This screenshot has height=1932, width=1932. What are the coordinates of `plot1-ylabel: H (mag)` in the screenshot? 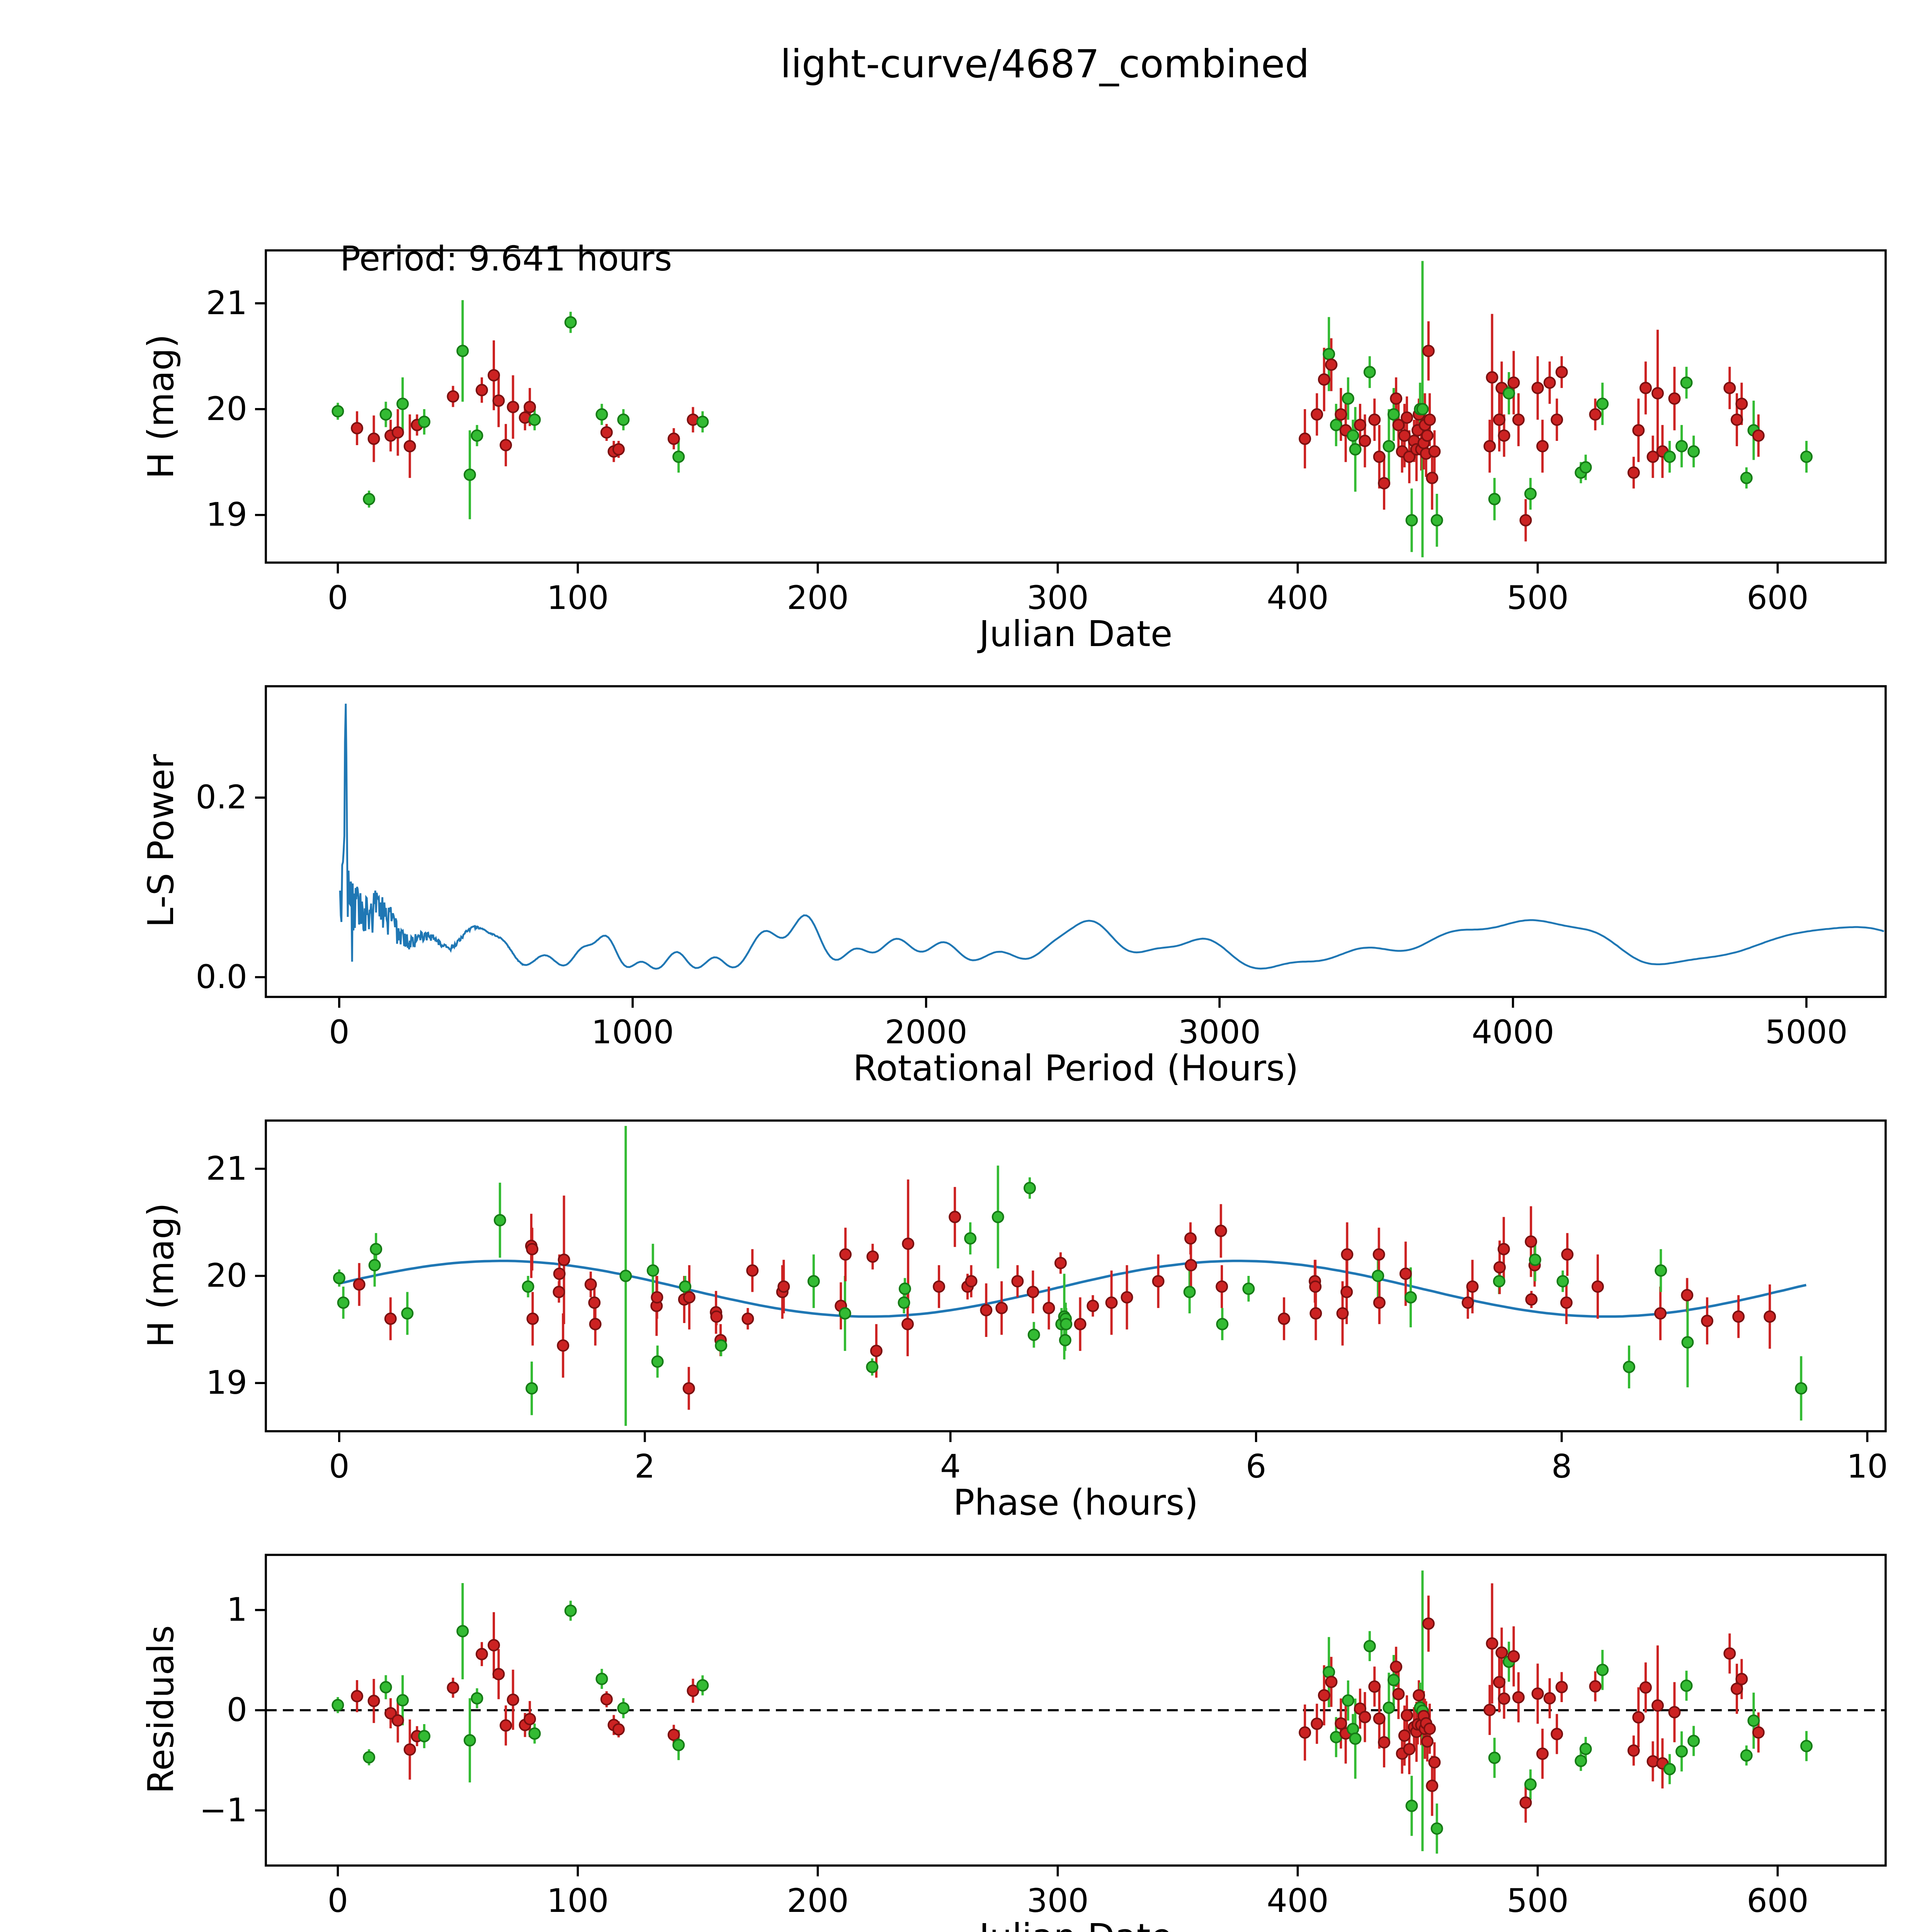 It's located at (161, 407).